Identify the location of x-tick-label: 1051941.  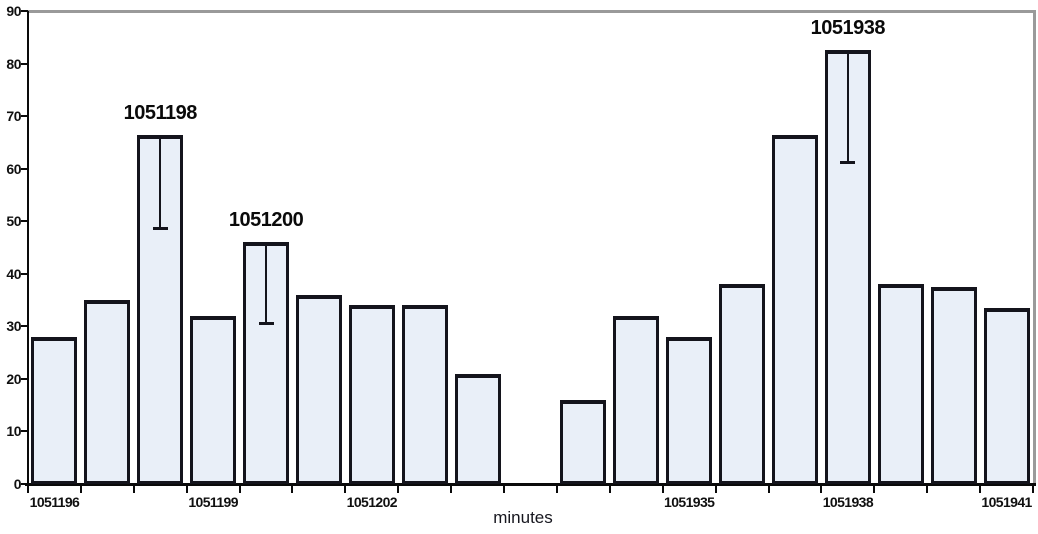
(1006, 502).